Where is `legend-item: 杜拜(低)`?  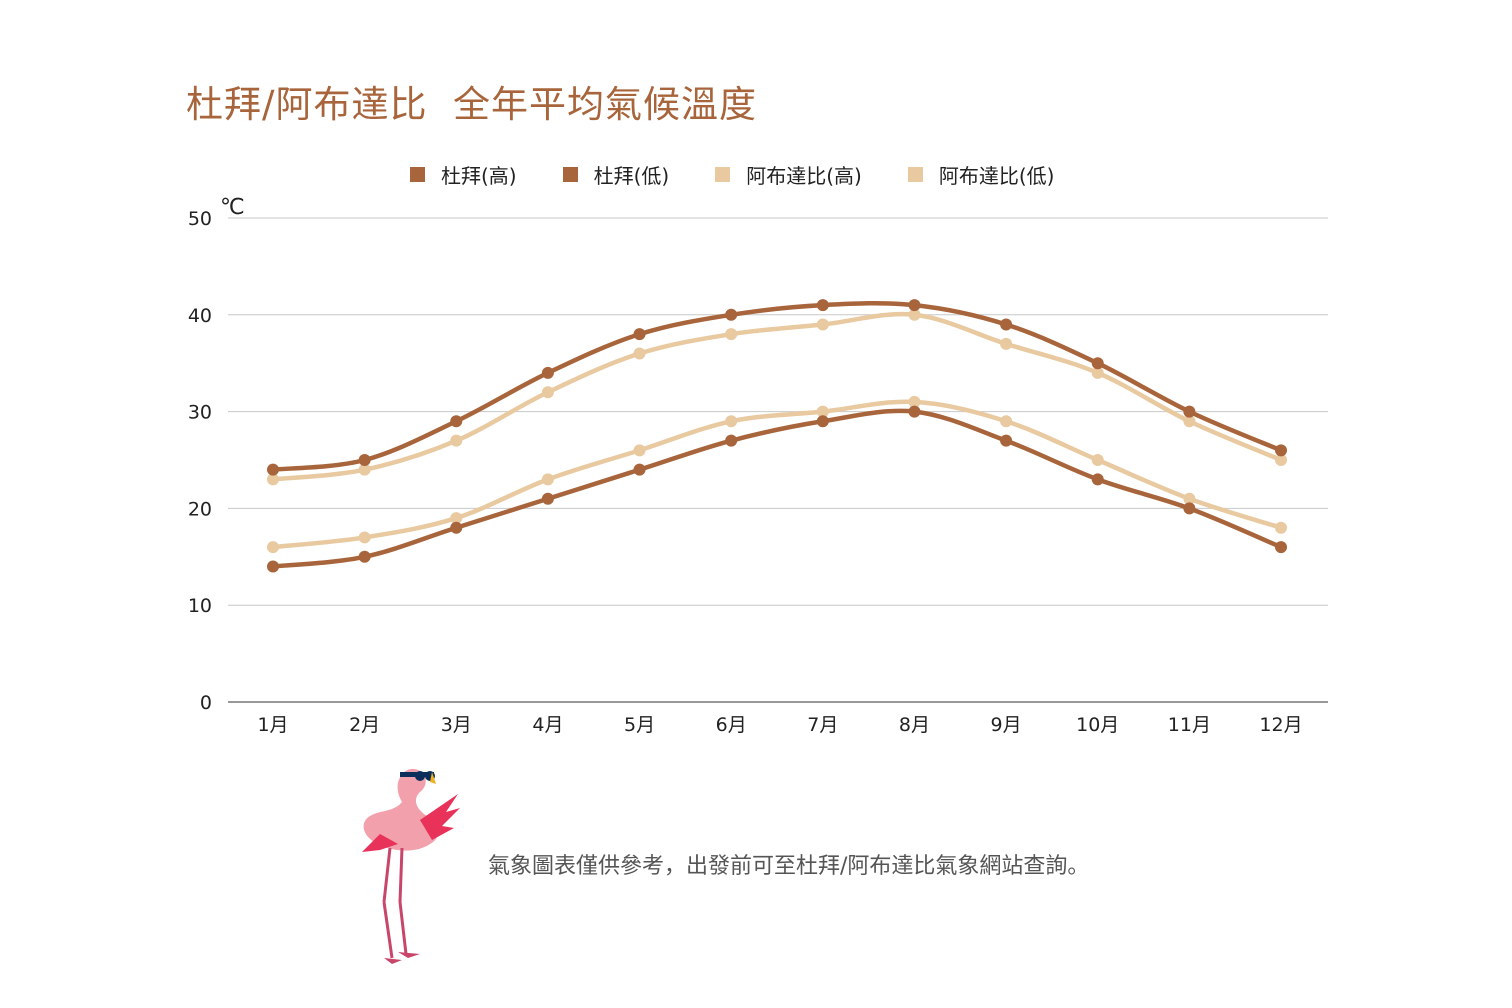
legend-item: 杜拜(低) is located at coordinates (616, 174).